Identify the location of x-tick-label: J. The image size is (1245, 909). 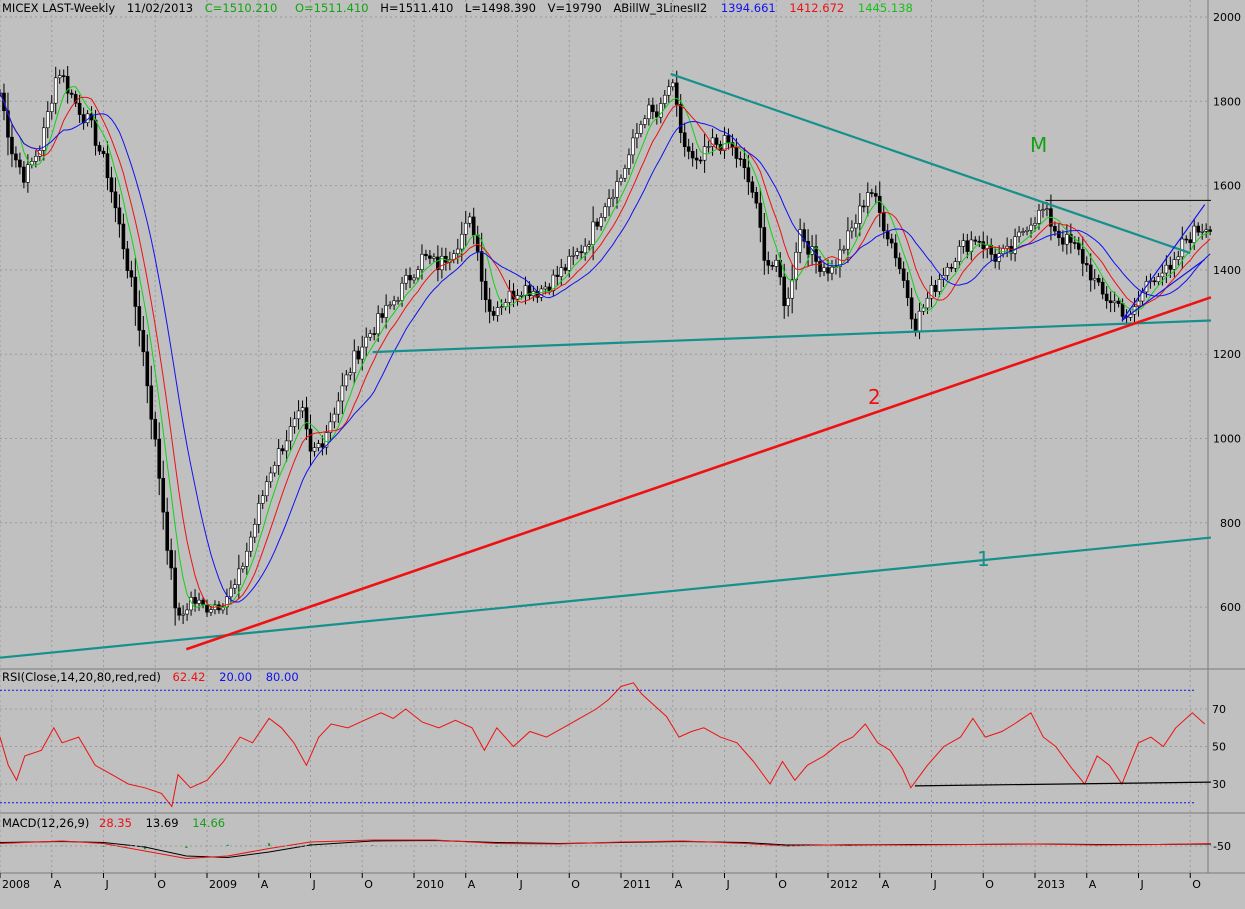
(1142, 884).